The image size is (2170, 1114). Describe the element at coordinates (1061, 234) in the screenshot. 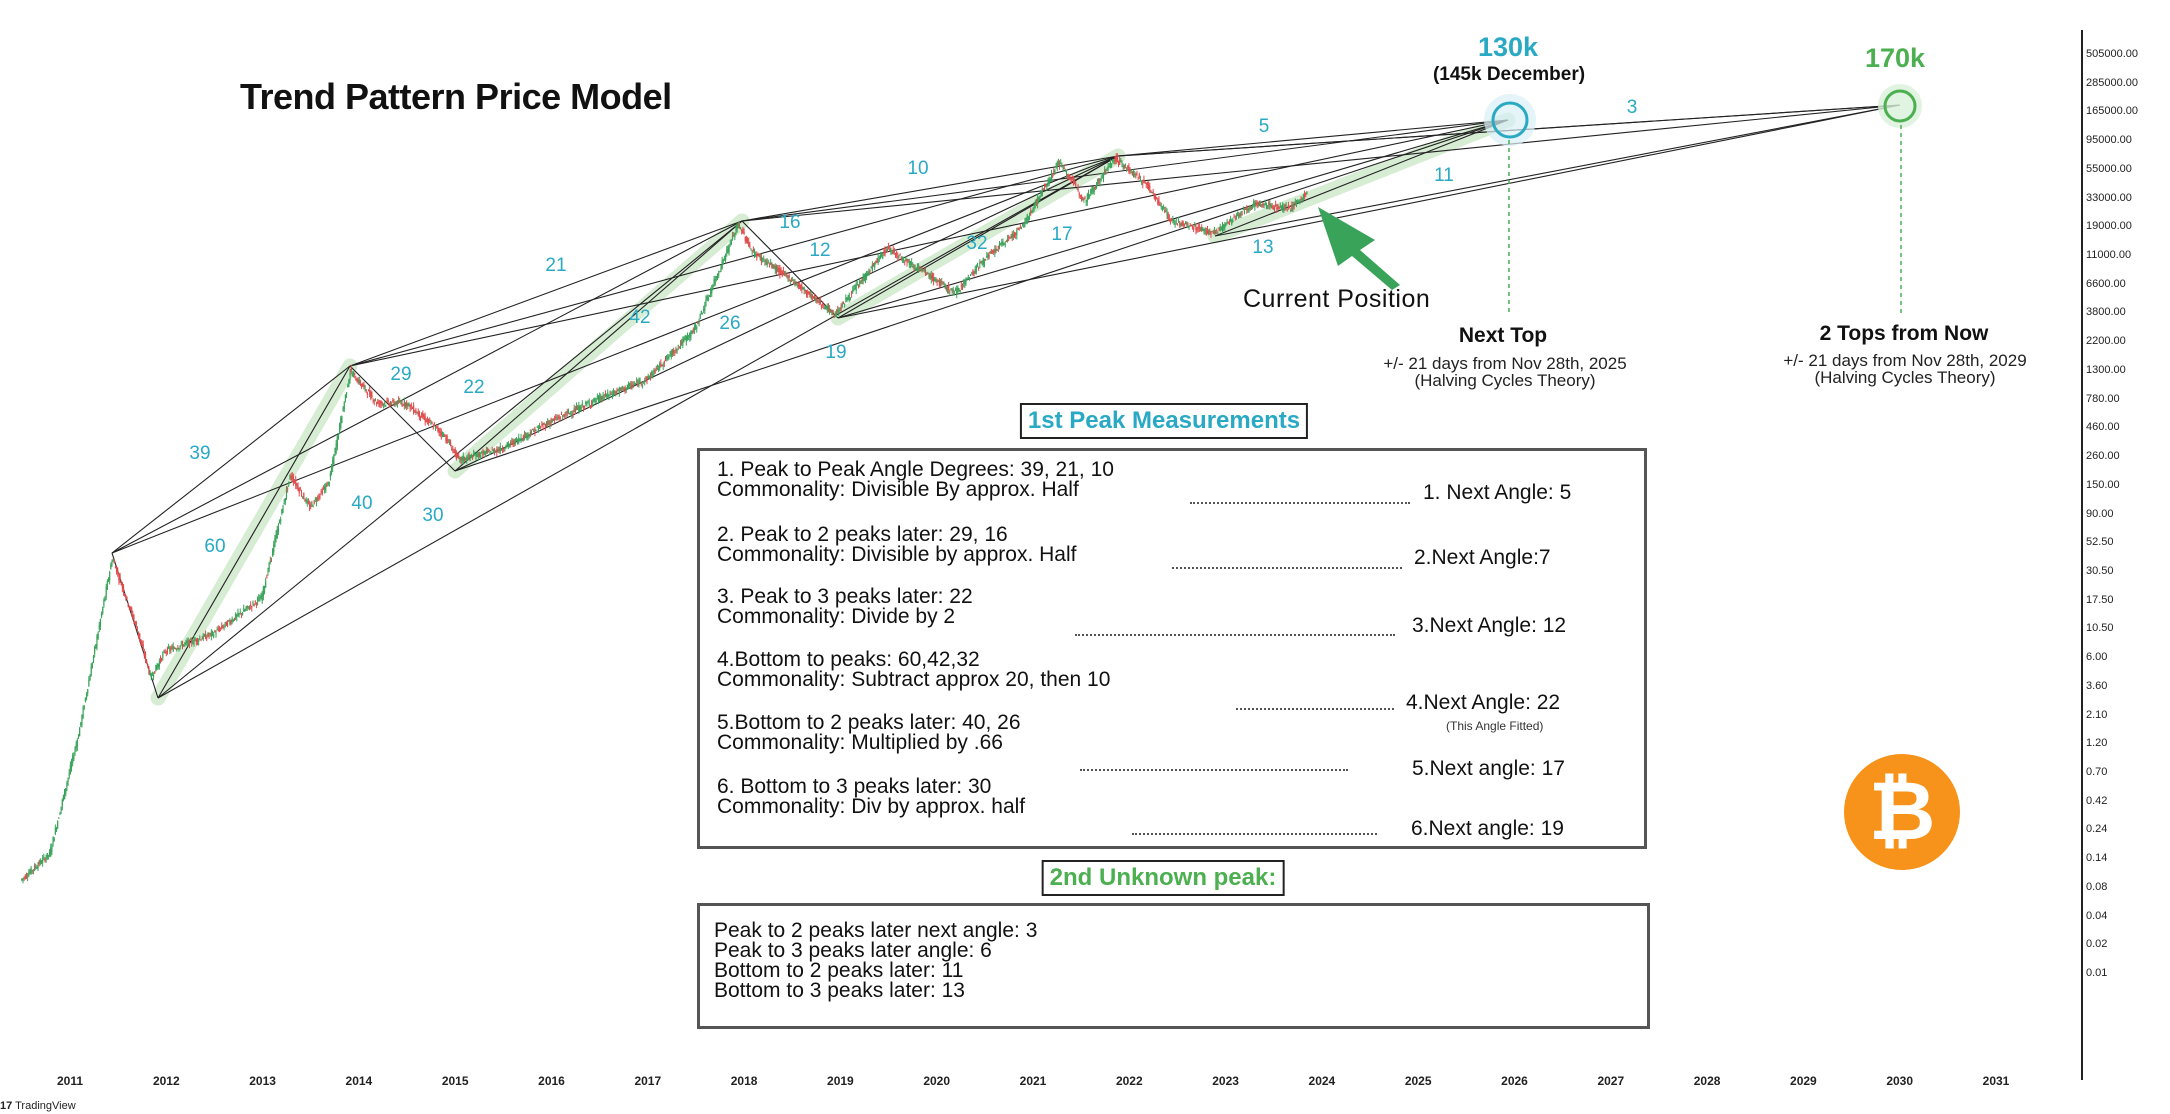

I see `angle-label-17: 17` at that location.